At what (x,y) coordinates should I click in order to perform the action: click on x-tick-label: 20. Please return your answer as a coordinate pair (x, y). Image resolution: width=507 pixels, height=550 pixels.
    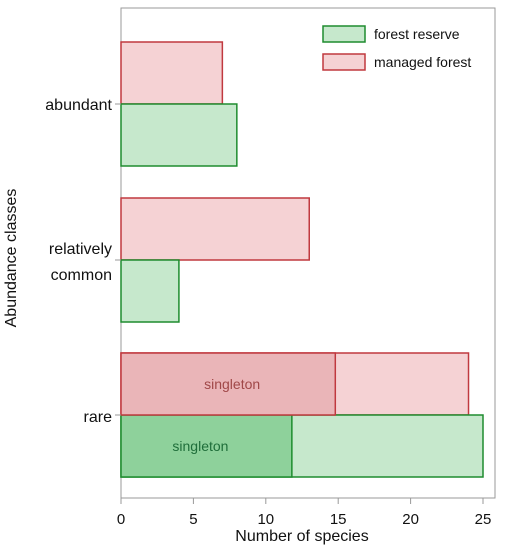
    Looking at the image, I should click on (410, 519).